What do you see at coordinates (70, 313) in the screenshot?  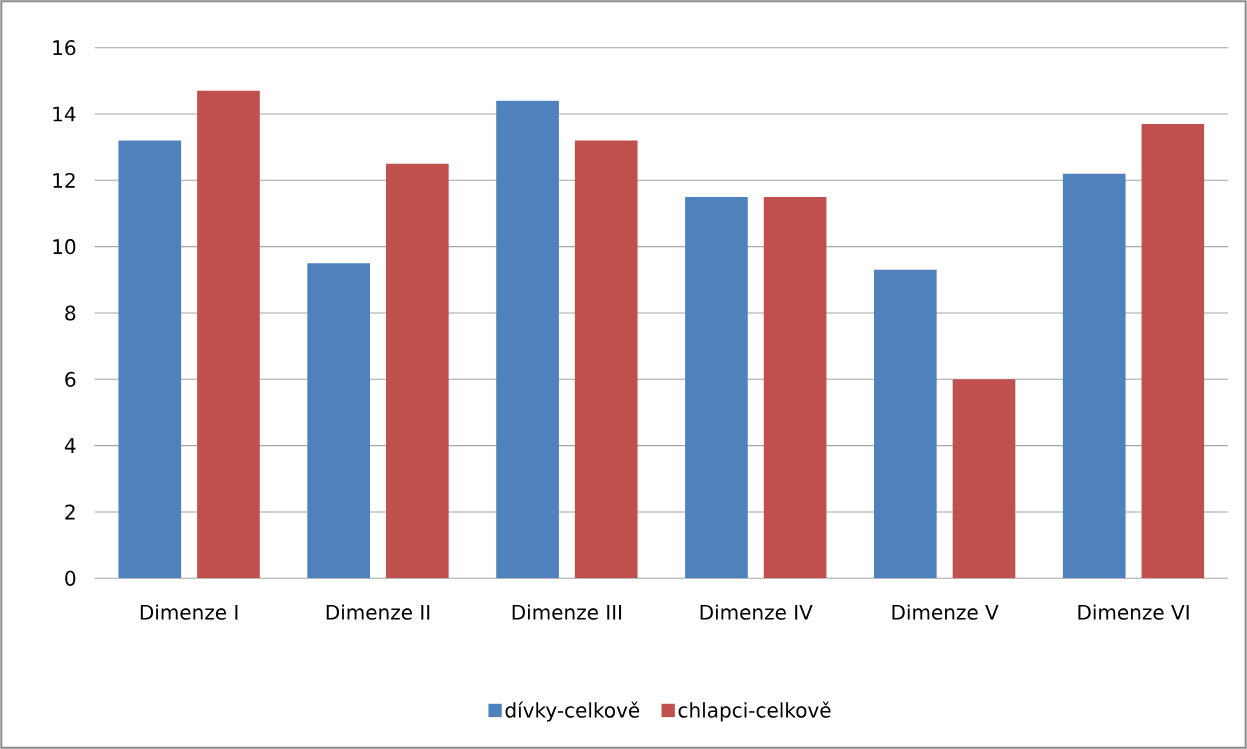 I see `y-tick-label: 8` at bounding box center [70, 313].